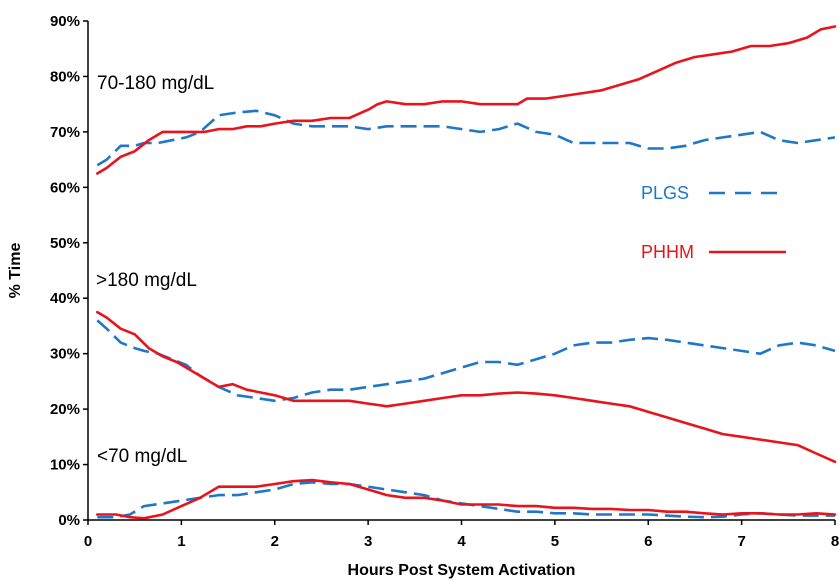  I want to click on legend-label: PHHM, so click(667, 252).